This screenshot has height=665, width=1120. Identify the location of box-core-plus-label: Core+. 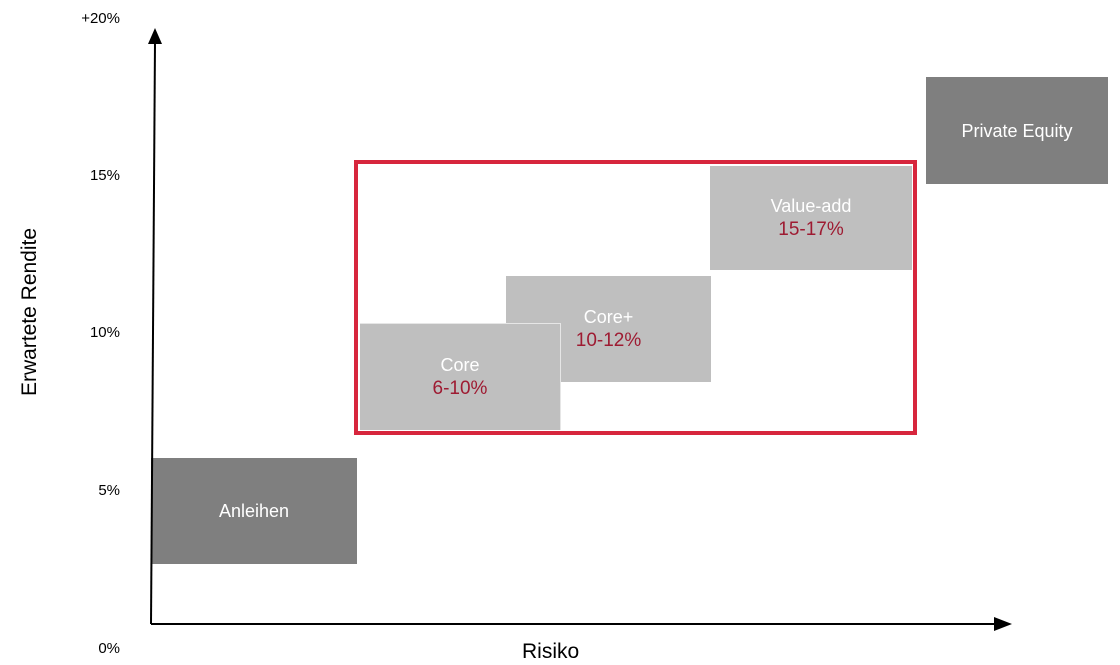
(608, 317).